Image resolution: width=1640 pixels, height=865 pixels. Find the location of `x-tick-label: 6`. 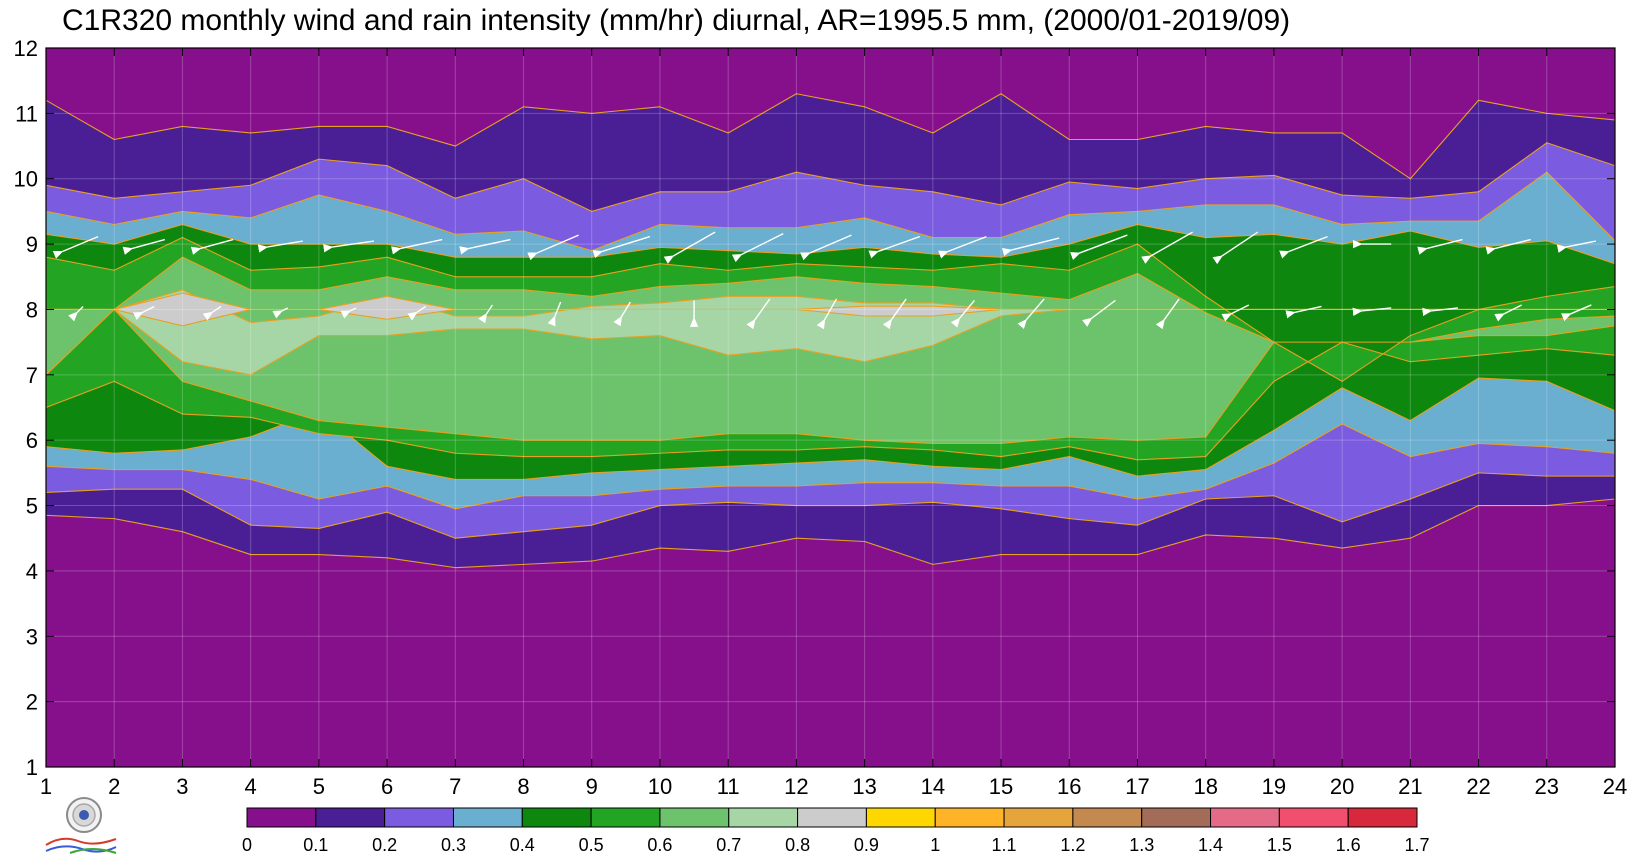

x-tick-label: 6 is located at coordinates (387, 786).